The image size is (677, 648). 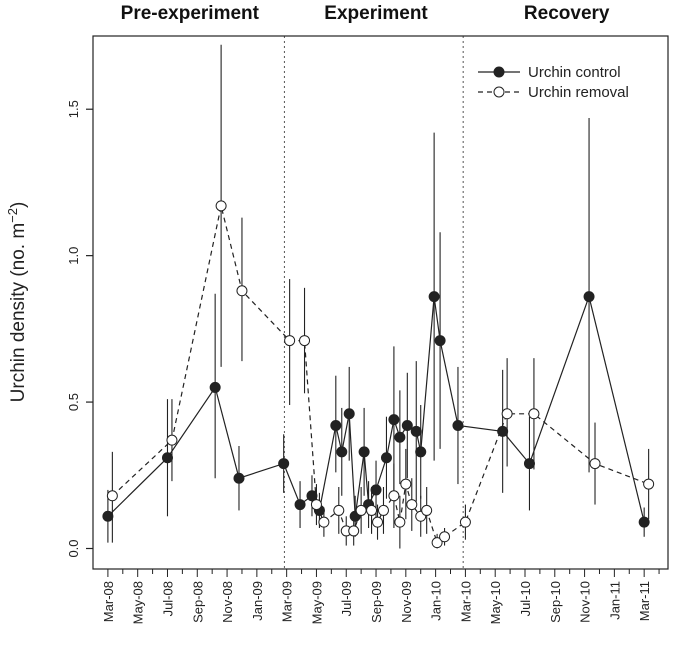 What do you see at coordinates (257, 601) in the screenshot?
I see `x-tick-label-5: Jan-09` at bounding box center [257, 601].